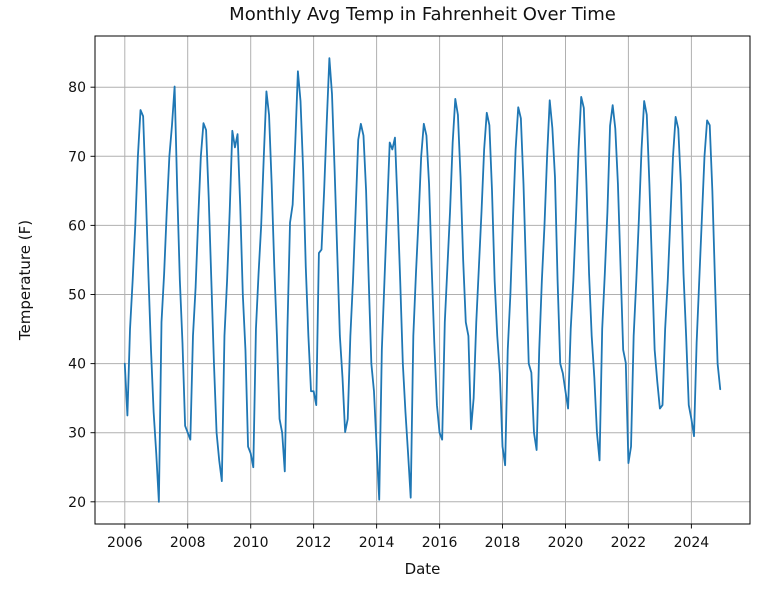  I want to click on y-tick-label: 30, so click(77, 434).